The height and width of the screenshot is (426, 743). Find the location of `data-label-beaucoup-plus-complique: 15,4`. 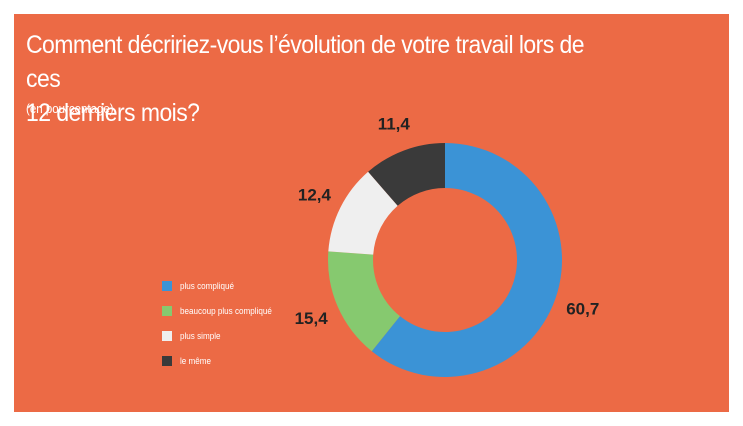

data-label-beaucoup-plus-complique: 15,4 is located at coordinates (312, 318).